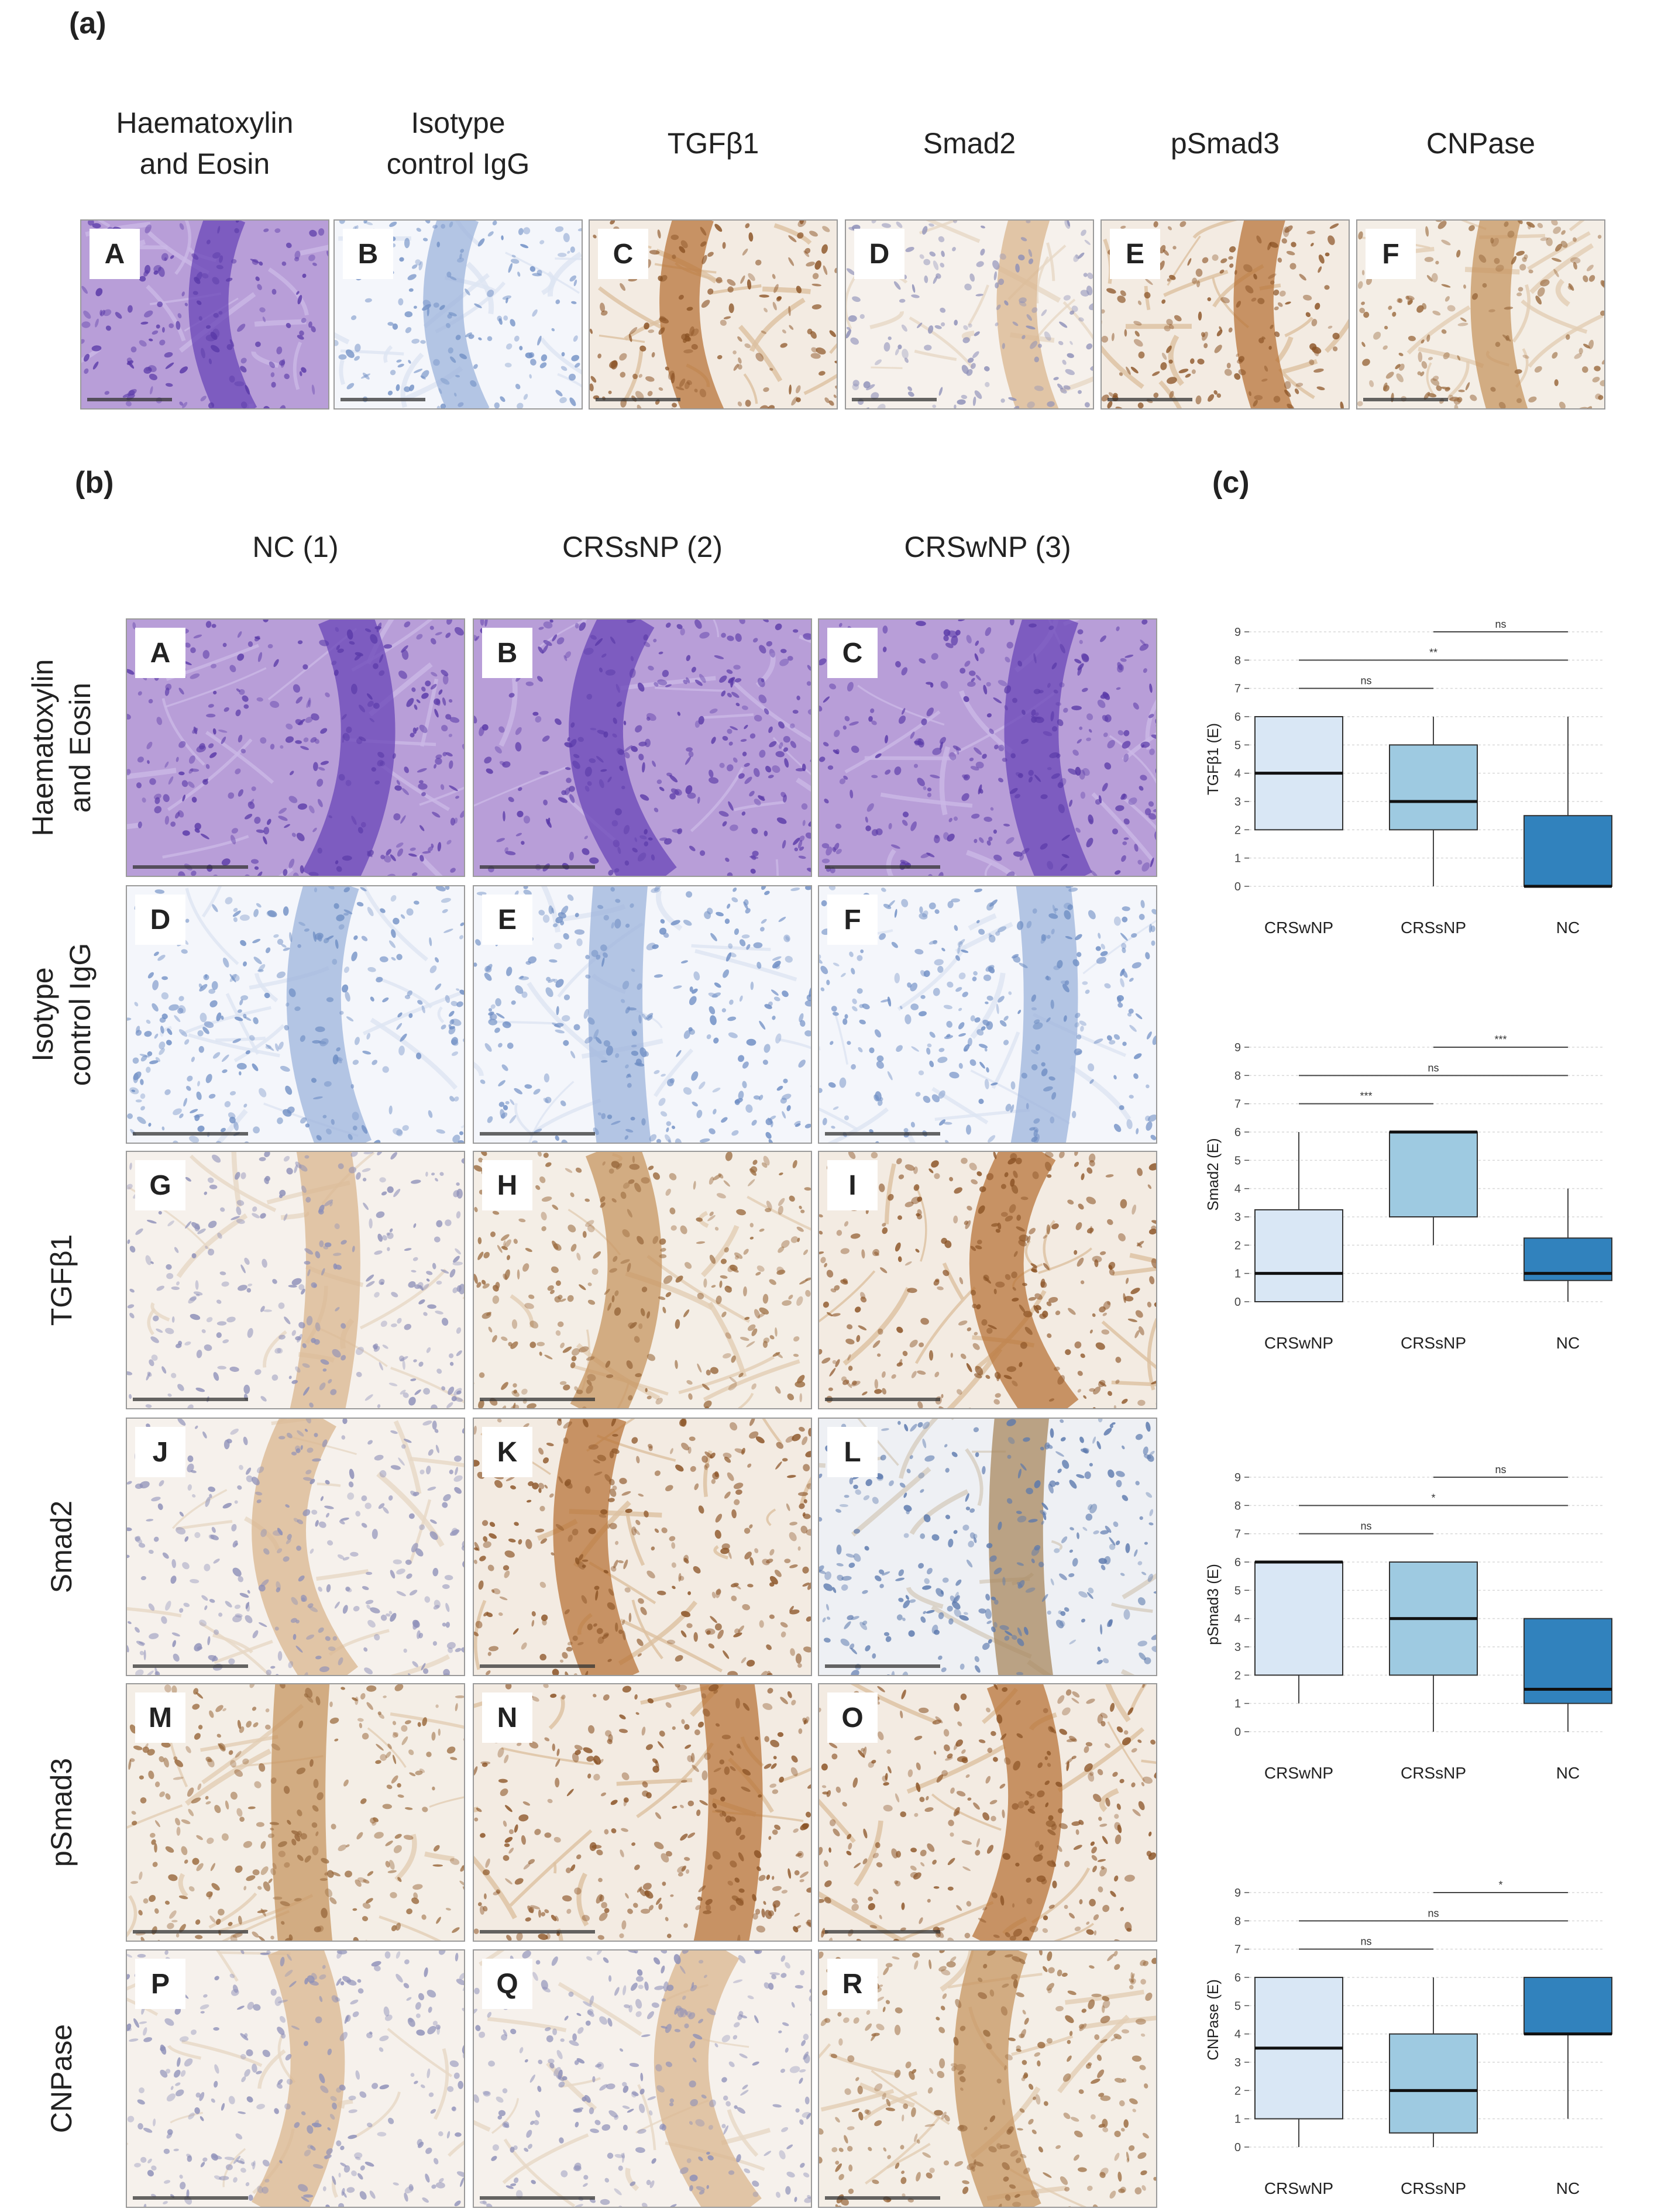 The height and width of the screenshot is (2212, 1668). I want to click on y-tick-label: 4, so click(1237, 1189).